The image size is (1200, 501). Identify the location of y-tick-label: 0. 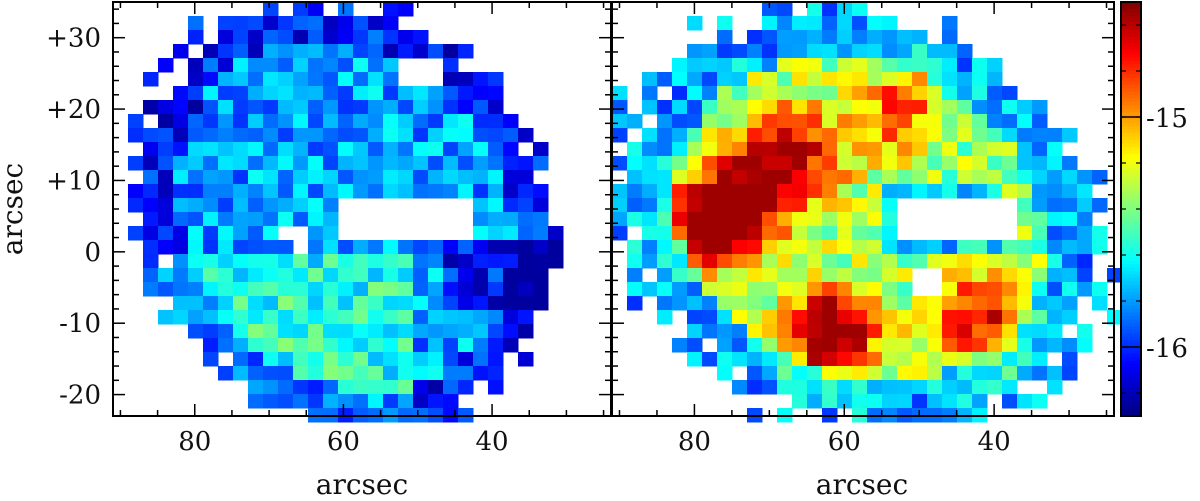
(92, 253).